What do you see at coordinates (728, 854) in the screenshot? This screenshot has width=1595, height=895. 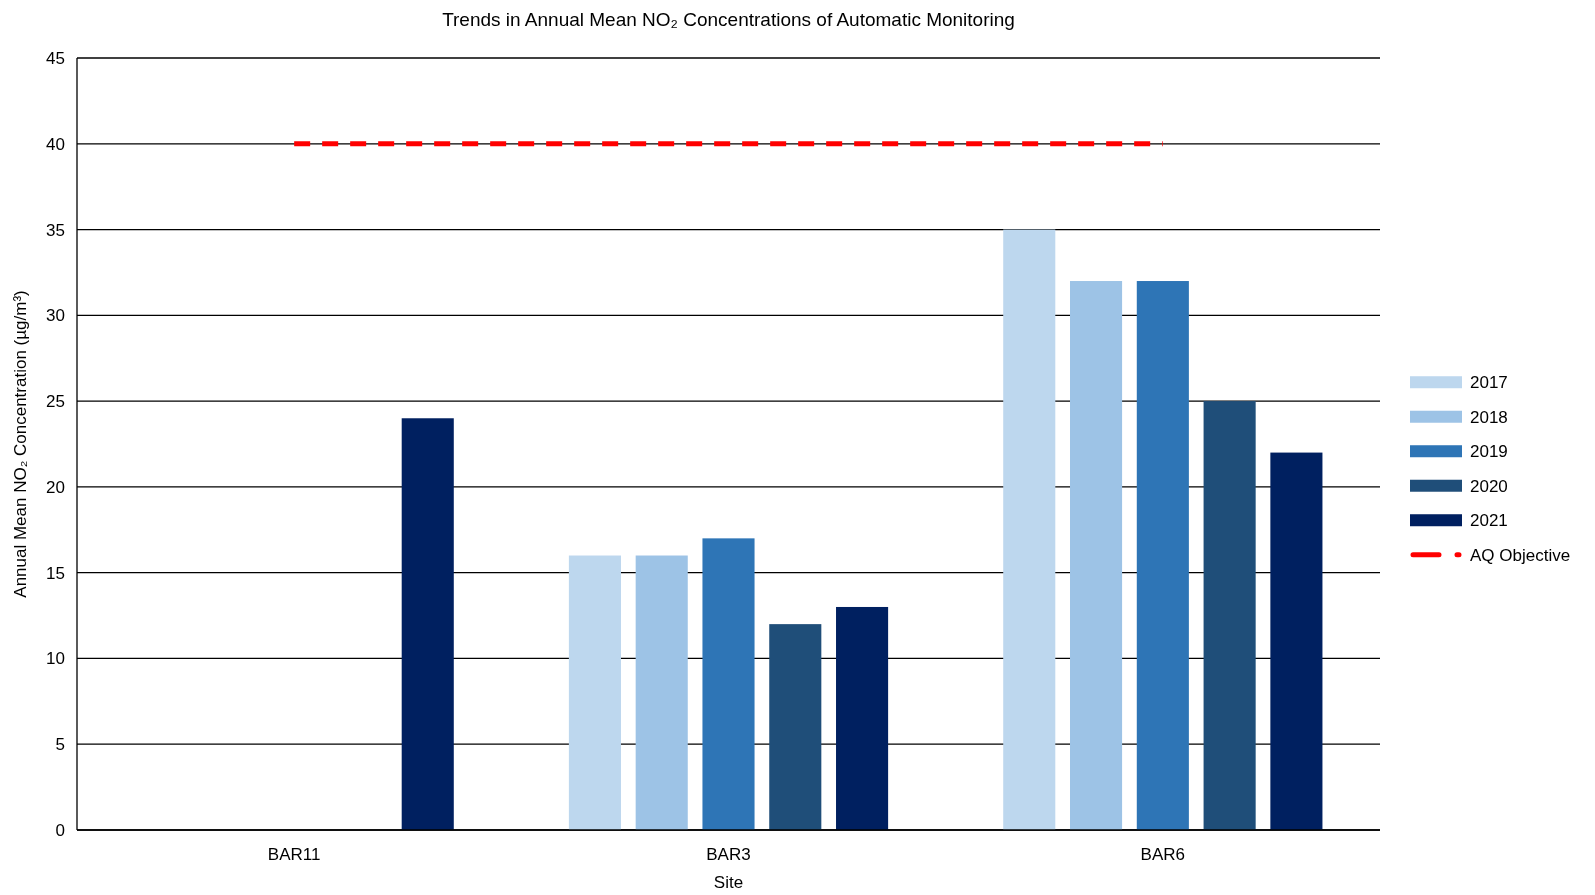 I see `x-tick-label: BAR3` at bounding box center [728, 854].